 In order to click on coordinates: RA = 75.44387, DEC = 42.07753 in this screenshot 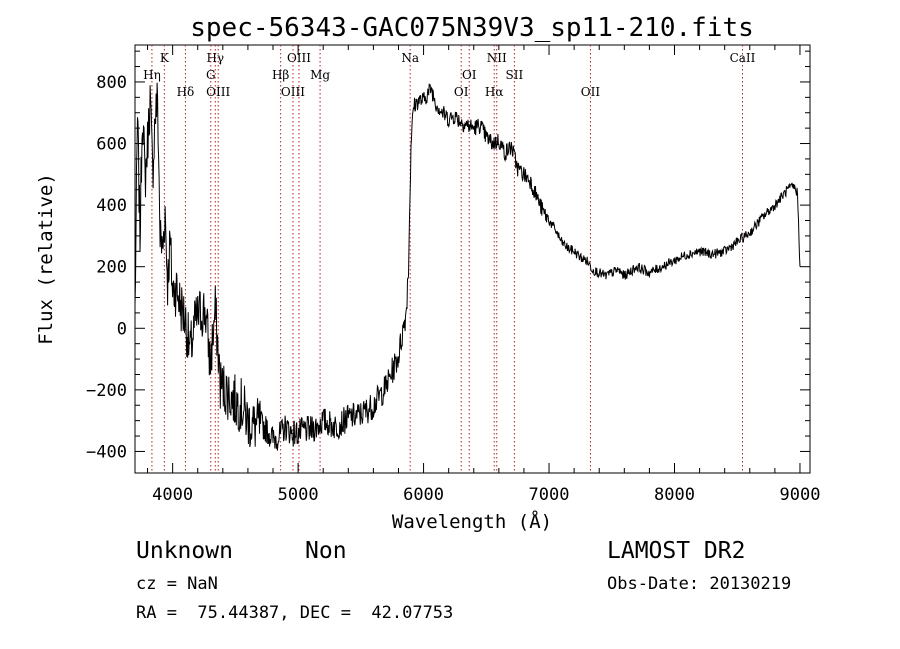, I will do `click(295, 613)`.